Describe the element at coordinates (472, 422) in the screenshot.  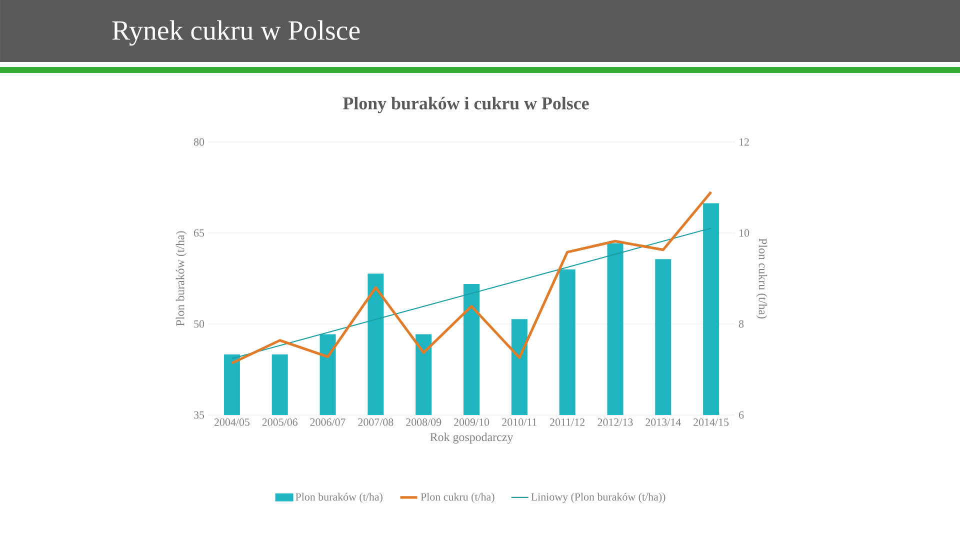
I see `x-tick-label: 2009/10` at that location.